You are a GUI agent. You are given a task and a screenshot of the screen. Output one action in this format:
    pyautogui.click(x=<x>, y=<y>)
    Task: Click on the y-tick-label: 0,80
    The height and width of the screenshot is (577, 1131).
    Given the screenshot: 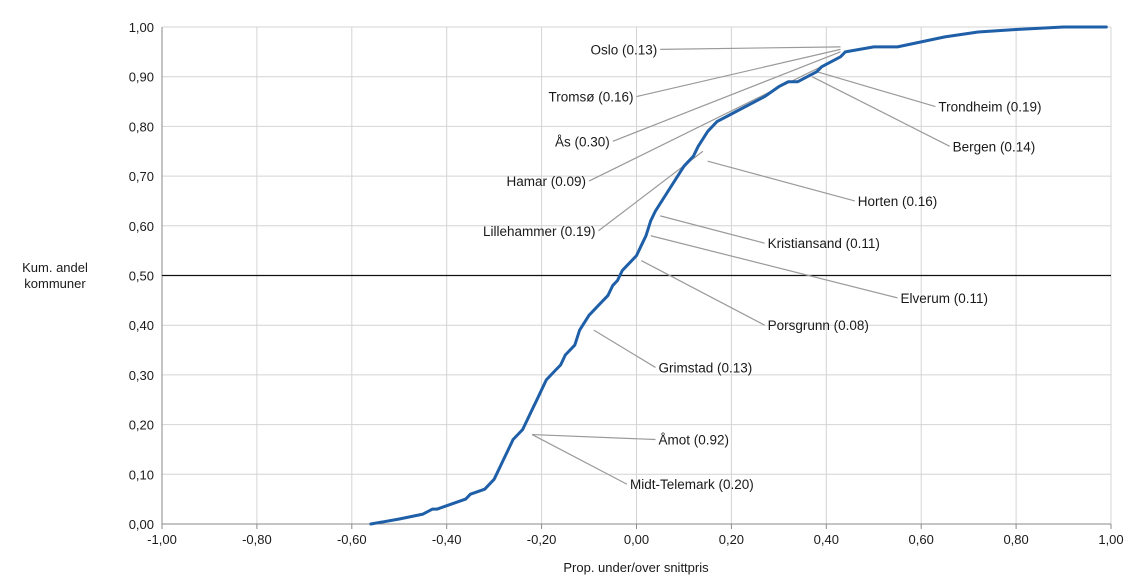 What is the action you would take?
    pyautogui.click(x=141, y=126)
    